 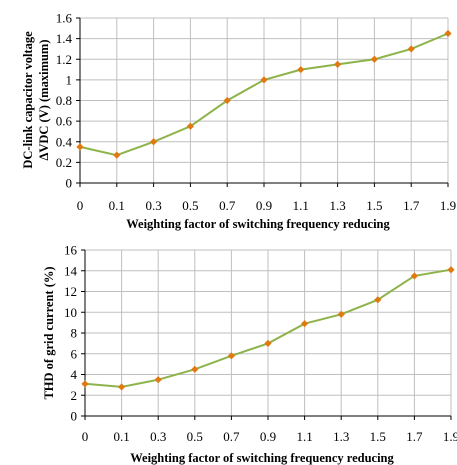 I want to click on y-axis-title: DC-link capacitor voltage, so click(x=28, y=100).